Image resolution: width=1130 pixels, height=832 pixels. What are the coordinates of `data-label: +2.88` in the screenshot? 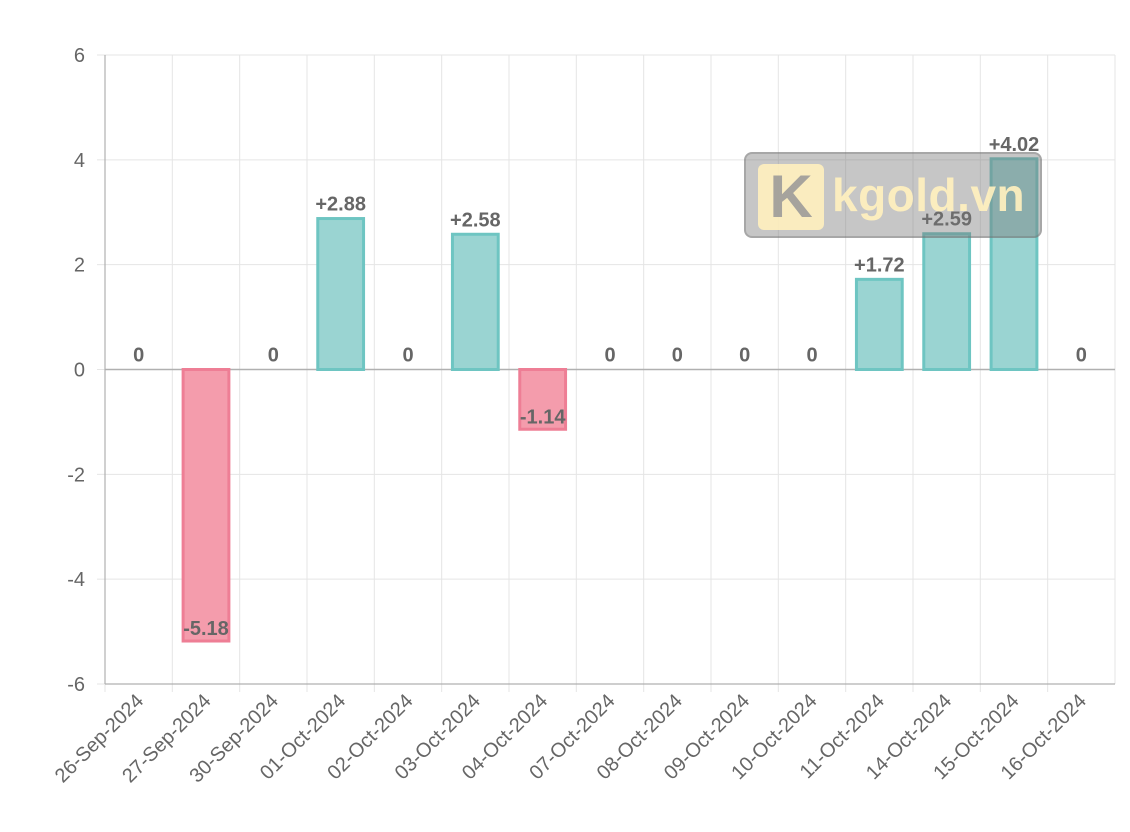 It's located at (340, 205).